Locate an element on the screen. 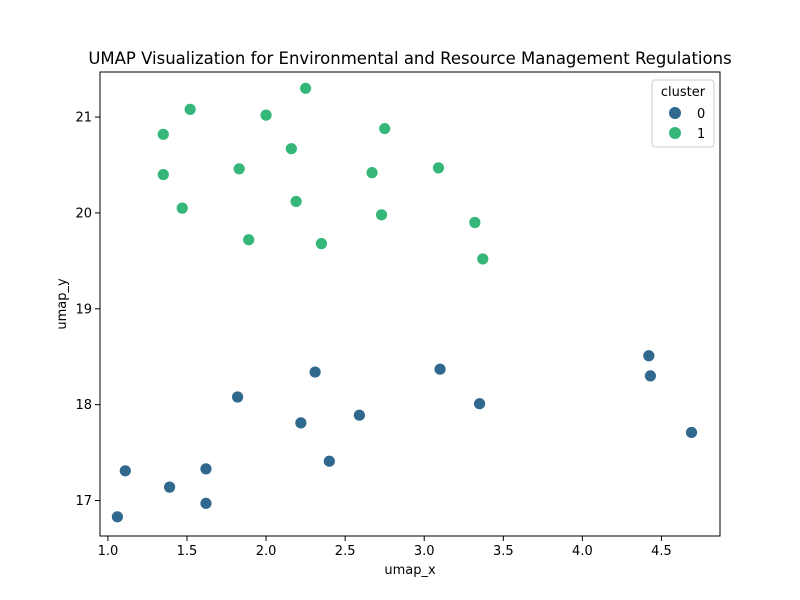  y-tick-label: 18 is located at coordinates (83, 405).